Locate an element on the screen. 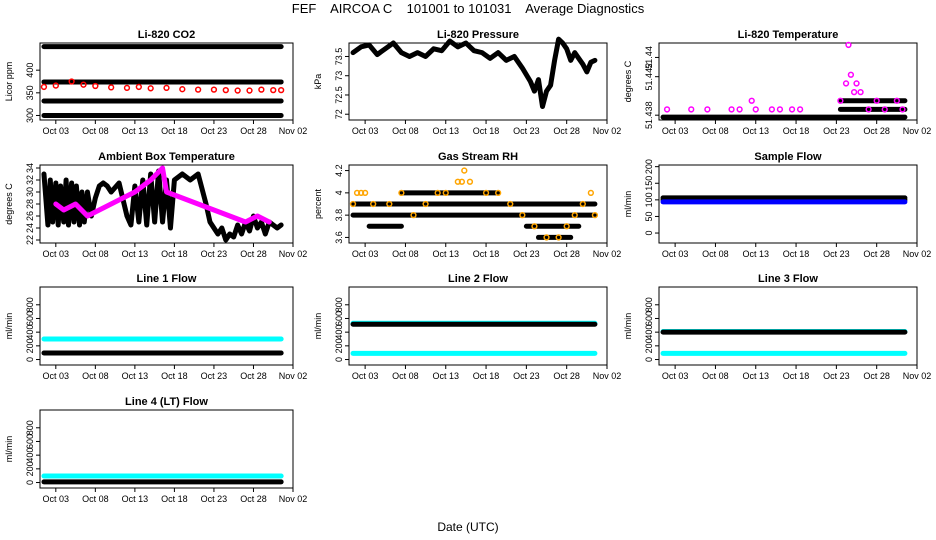 This screenshot has height=540, width=936. y-tick-label: 100 is located at coordinates (649, 199).